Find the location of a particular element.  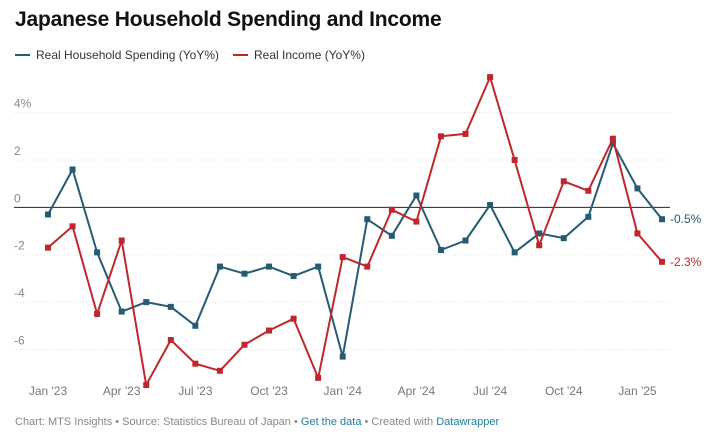

x-tick-label: Oct '24 is located at coordinates (564, 391).